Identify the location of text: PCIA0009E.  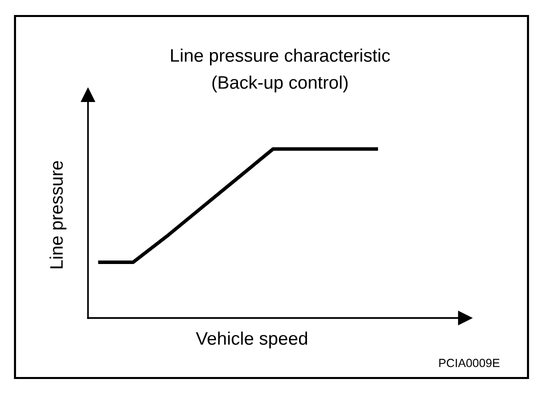
(469, 363).